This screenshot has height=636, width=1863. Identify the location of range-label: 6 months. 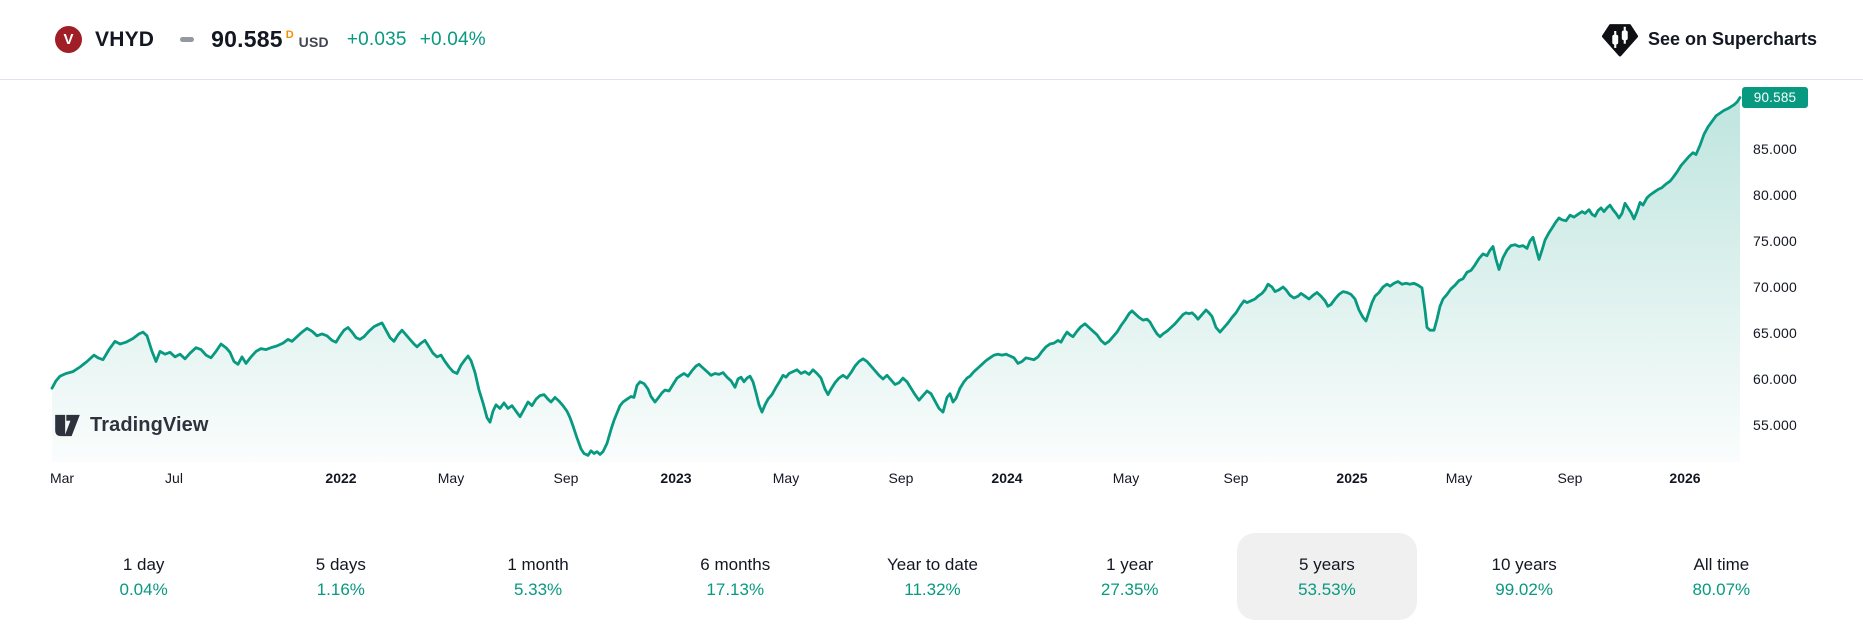
(735, 564).